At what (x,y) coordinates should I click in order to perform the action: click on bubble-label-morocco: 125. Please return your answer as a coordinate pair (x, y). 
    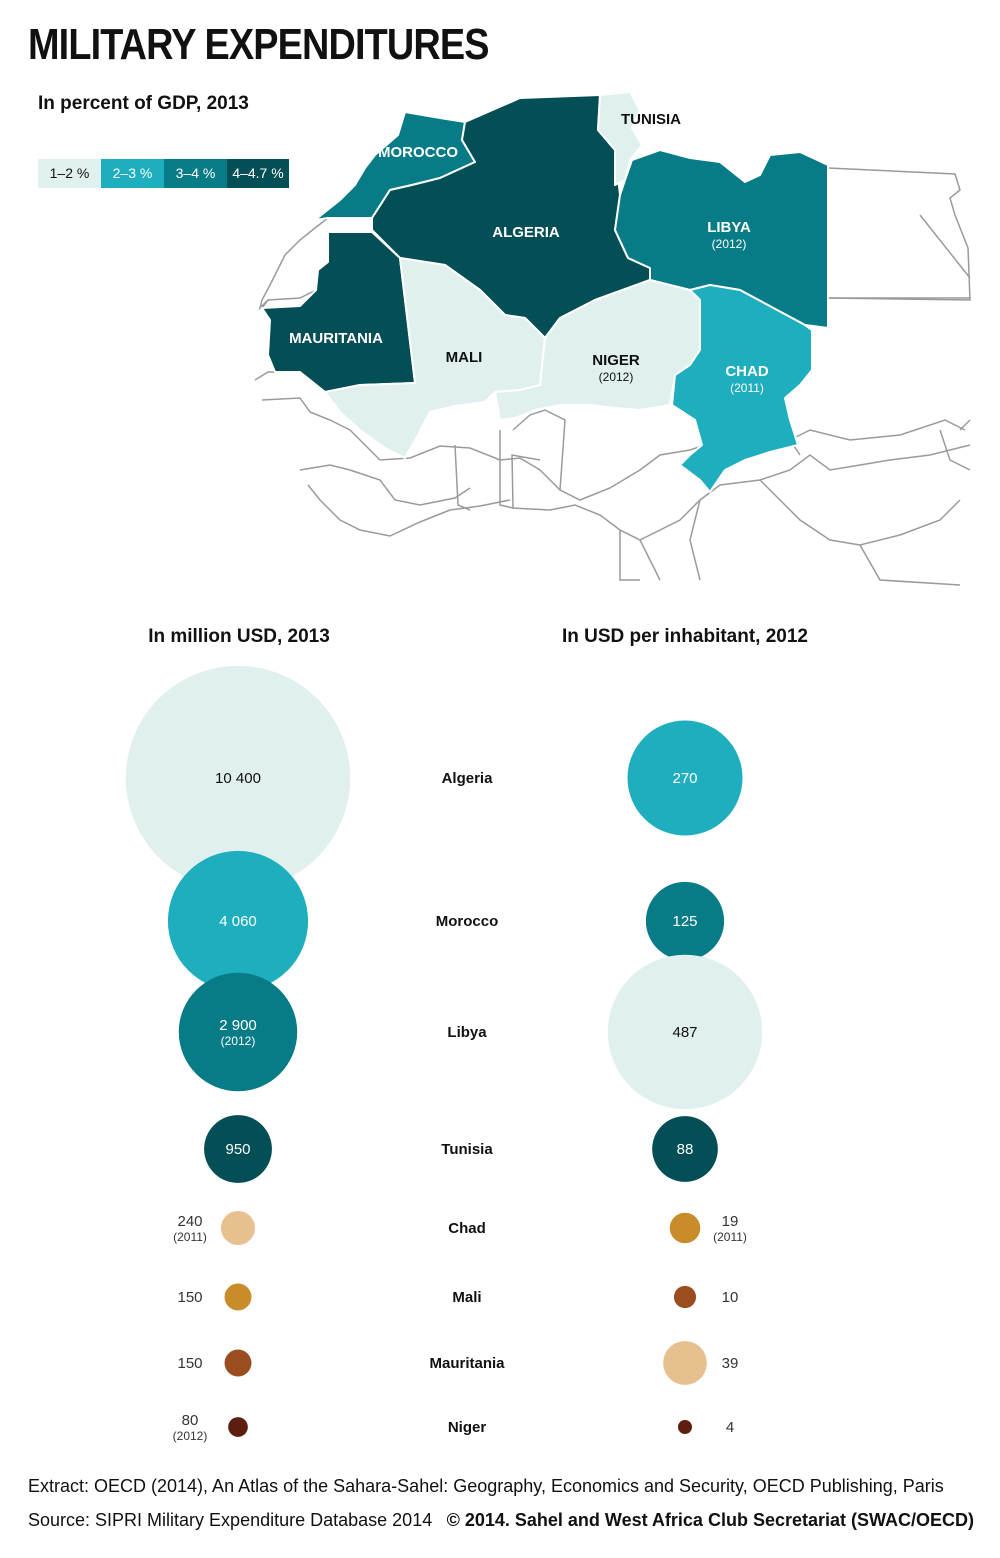
    Looking at the image, I should click on (684, 921).